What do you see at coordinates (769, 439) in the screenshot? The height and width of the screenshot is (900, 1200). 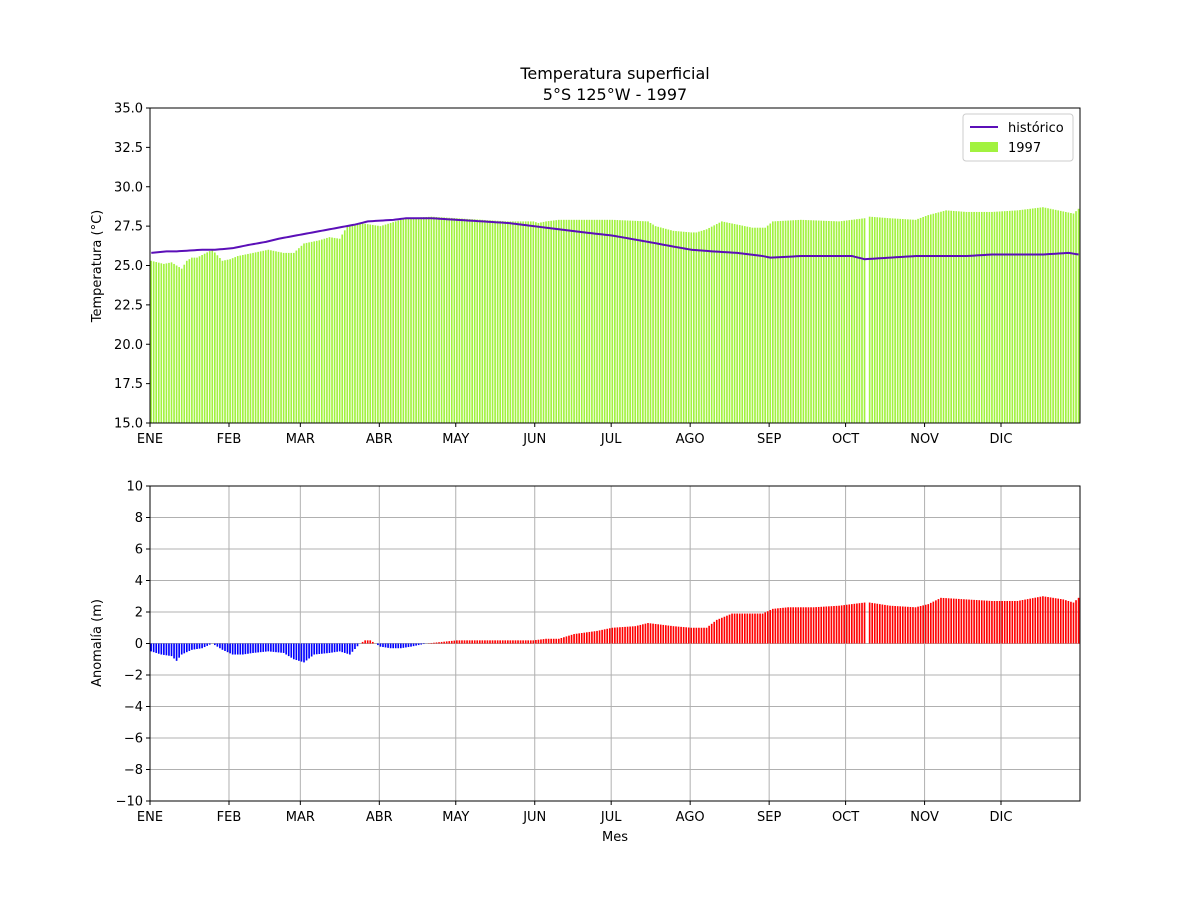 I see `x-tick-label: SEP` at bounding box center [769, 439].